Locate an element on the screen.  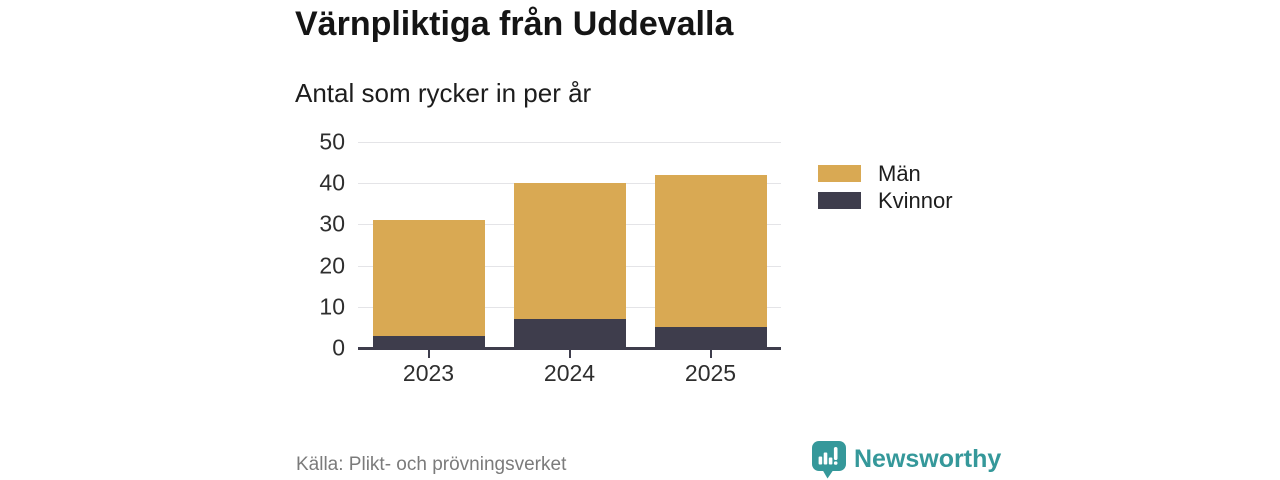
category-slot: 2023 is located at coordinates (428, 264).